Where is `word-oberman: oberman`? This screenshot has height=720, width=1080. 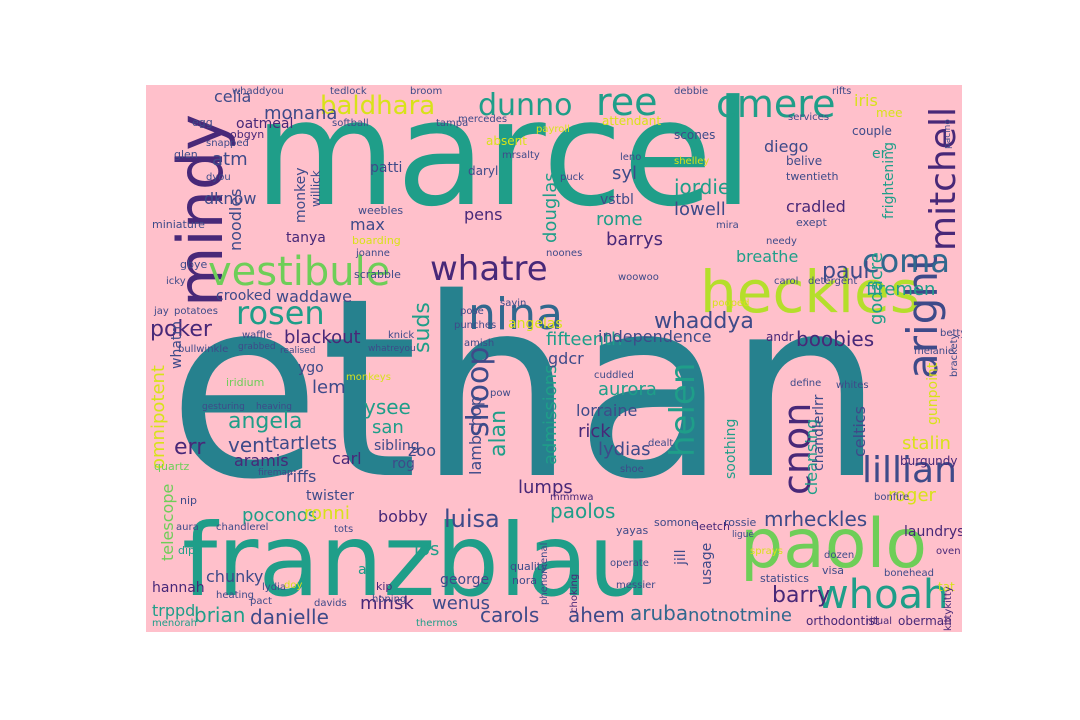 word-oberman: oberman is located at coordinates (925, 621).